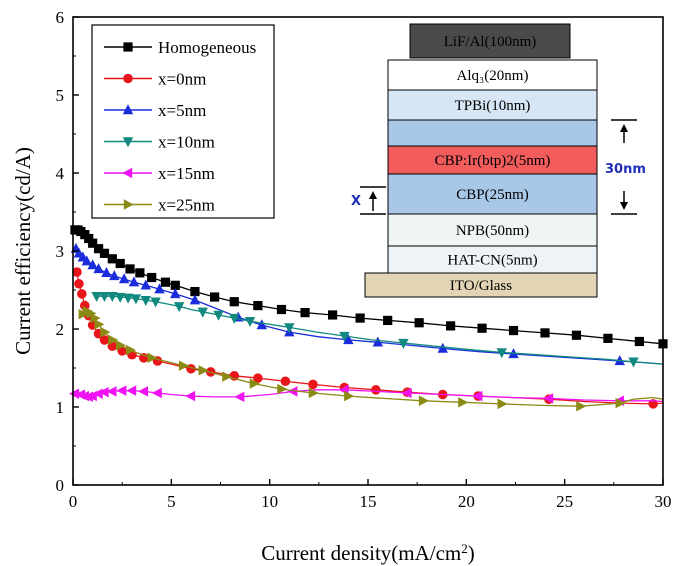 The image size is (675, 566). What do you see at coordinates (23, 251) in the screenshot?
I see `y-axis-title: Current efficiency(cd/A)` at bounding box center [23, 251].